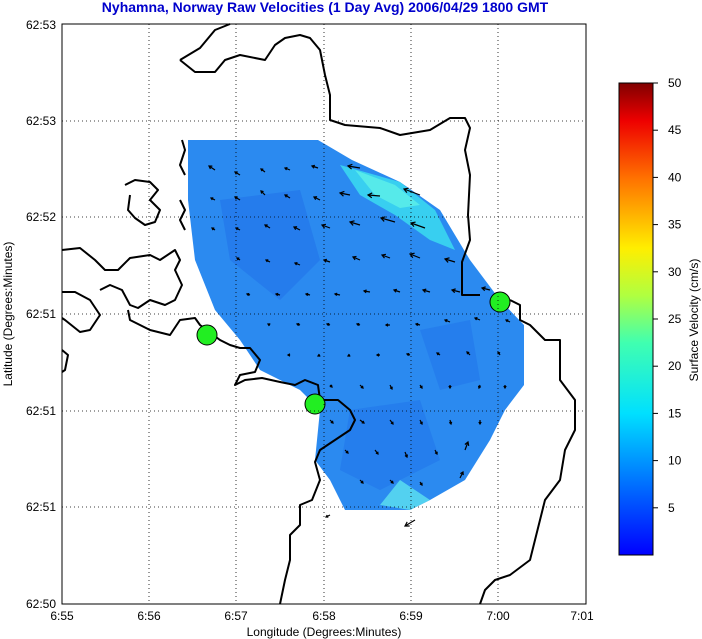 Image resolution: width=702 pixels, height=639 pixels. Describe the element at coordinates (675, 366) in the screenshot. I see `colorbar-tick-label: 20` at that location.